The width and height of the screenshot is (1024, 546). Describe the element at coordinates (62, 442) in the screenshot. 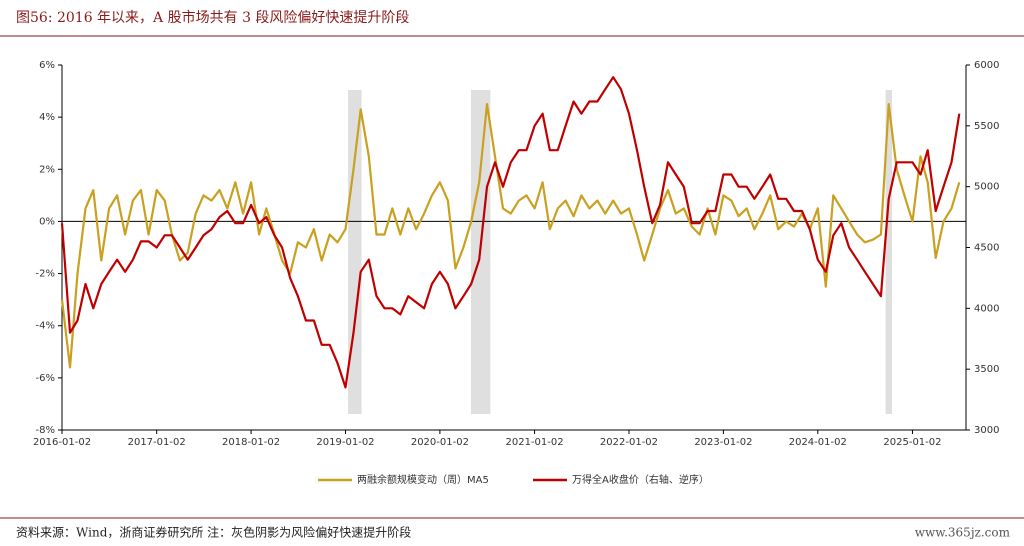

I see `x-tick-label: 2016-01-02` at that location.